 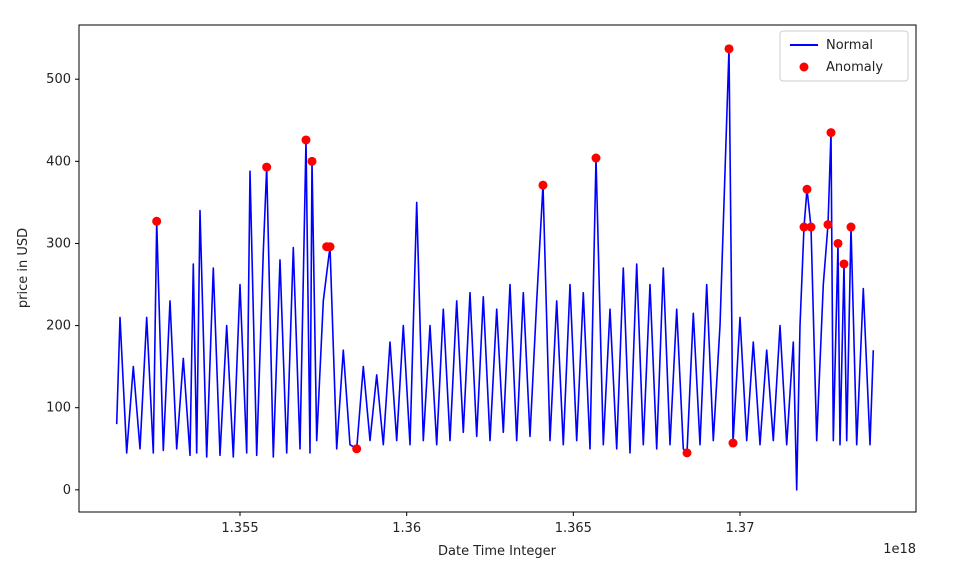 What do you see at coordinates (239, 528) in the screenshot?
I see `x-tick-label: 1.355` at bounding box center [239, 528].